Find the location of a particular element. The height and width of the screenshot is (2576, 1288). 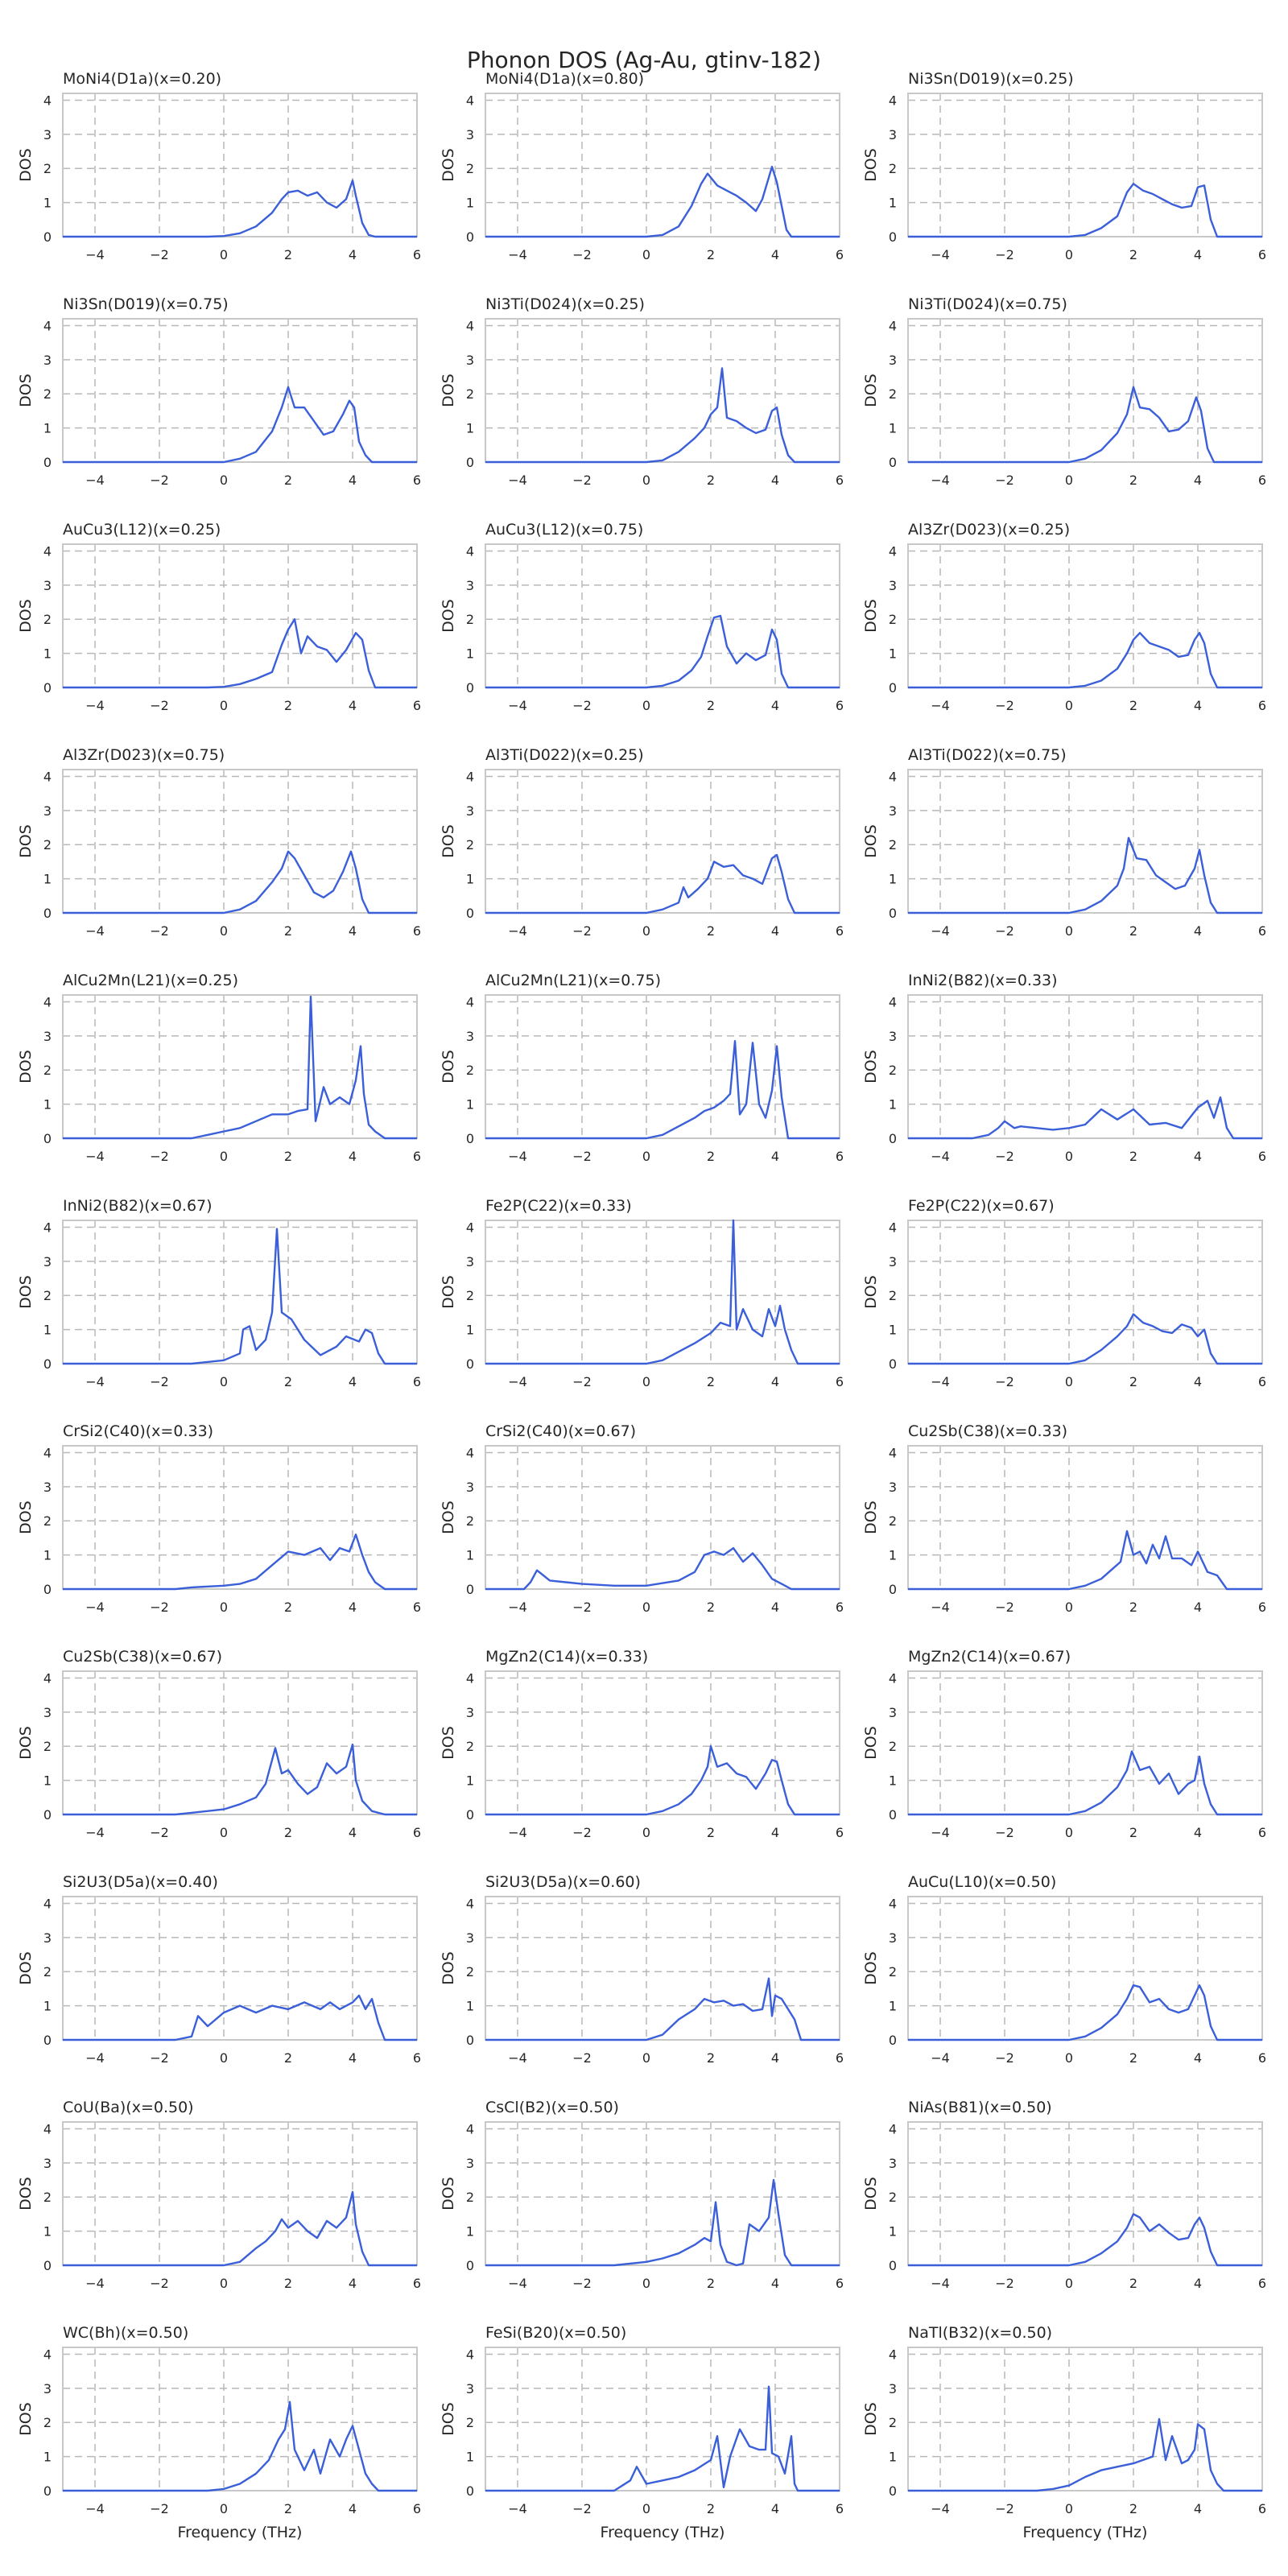

panel-title: Fe2P(C22)(x=0.67) is located at coordinates (981, 1206).